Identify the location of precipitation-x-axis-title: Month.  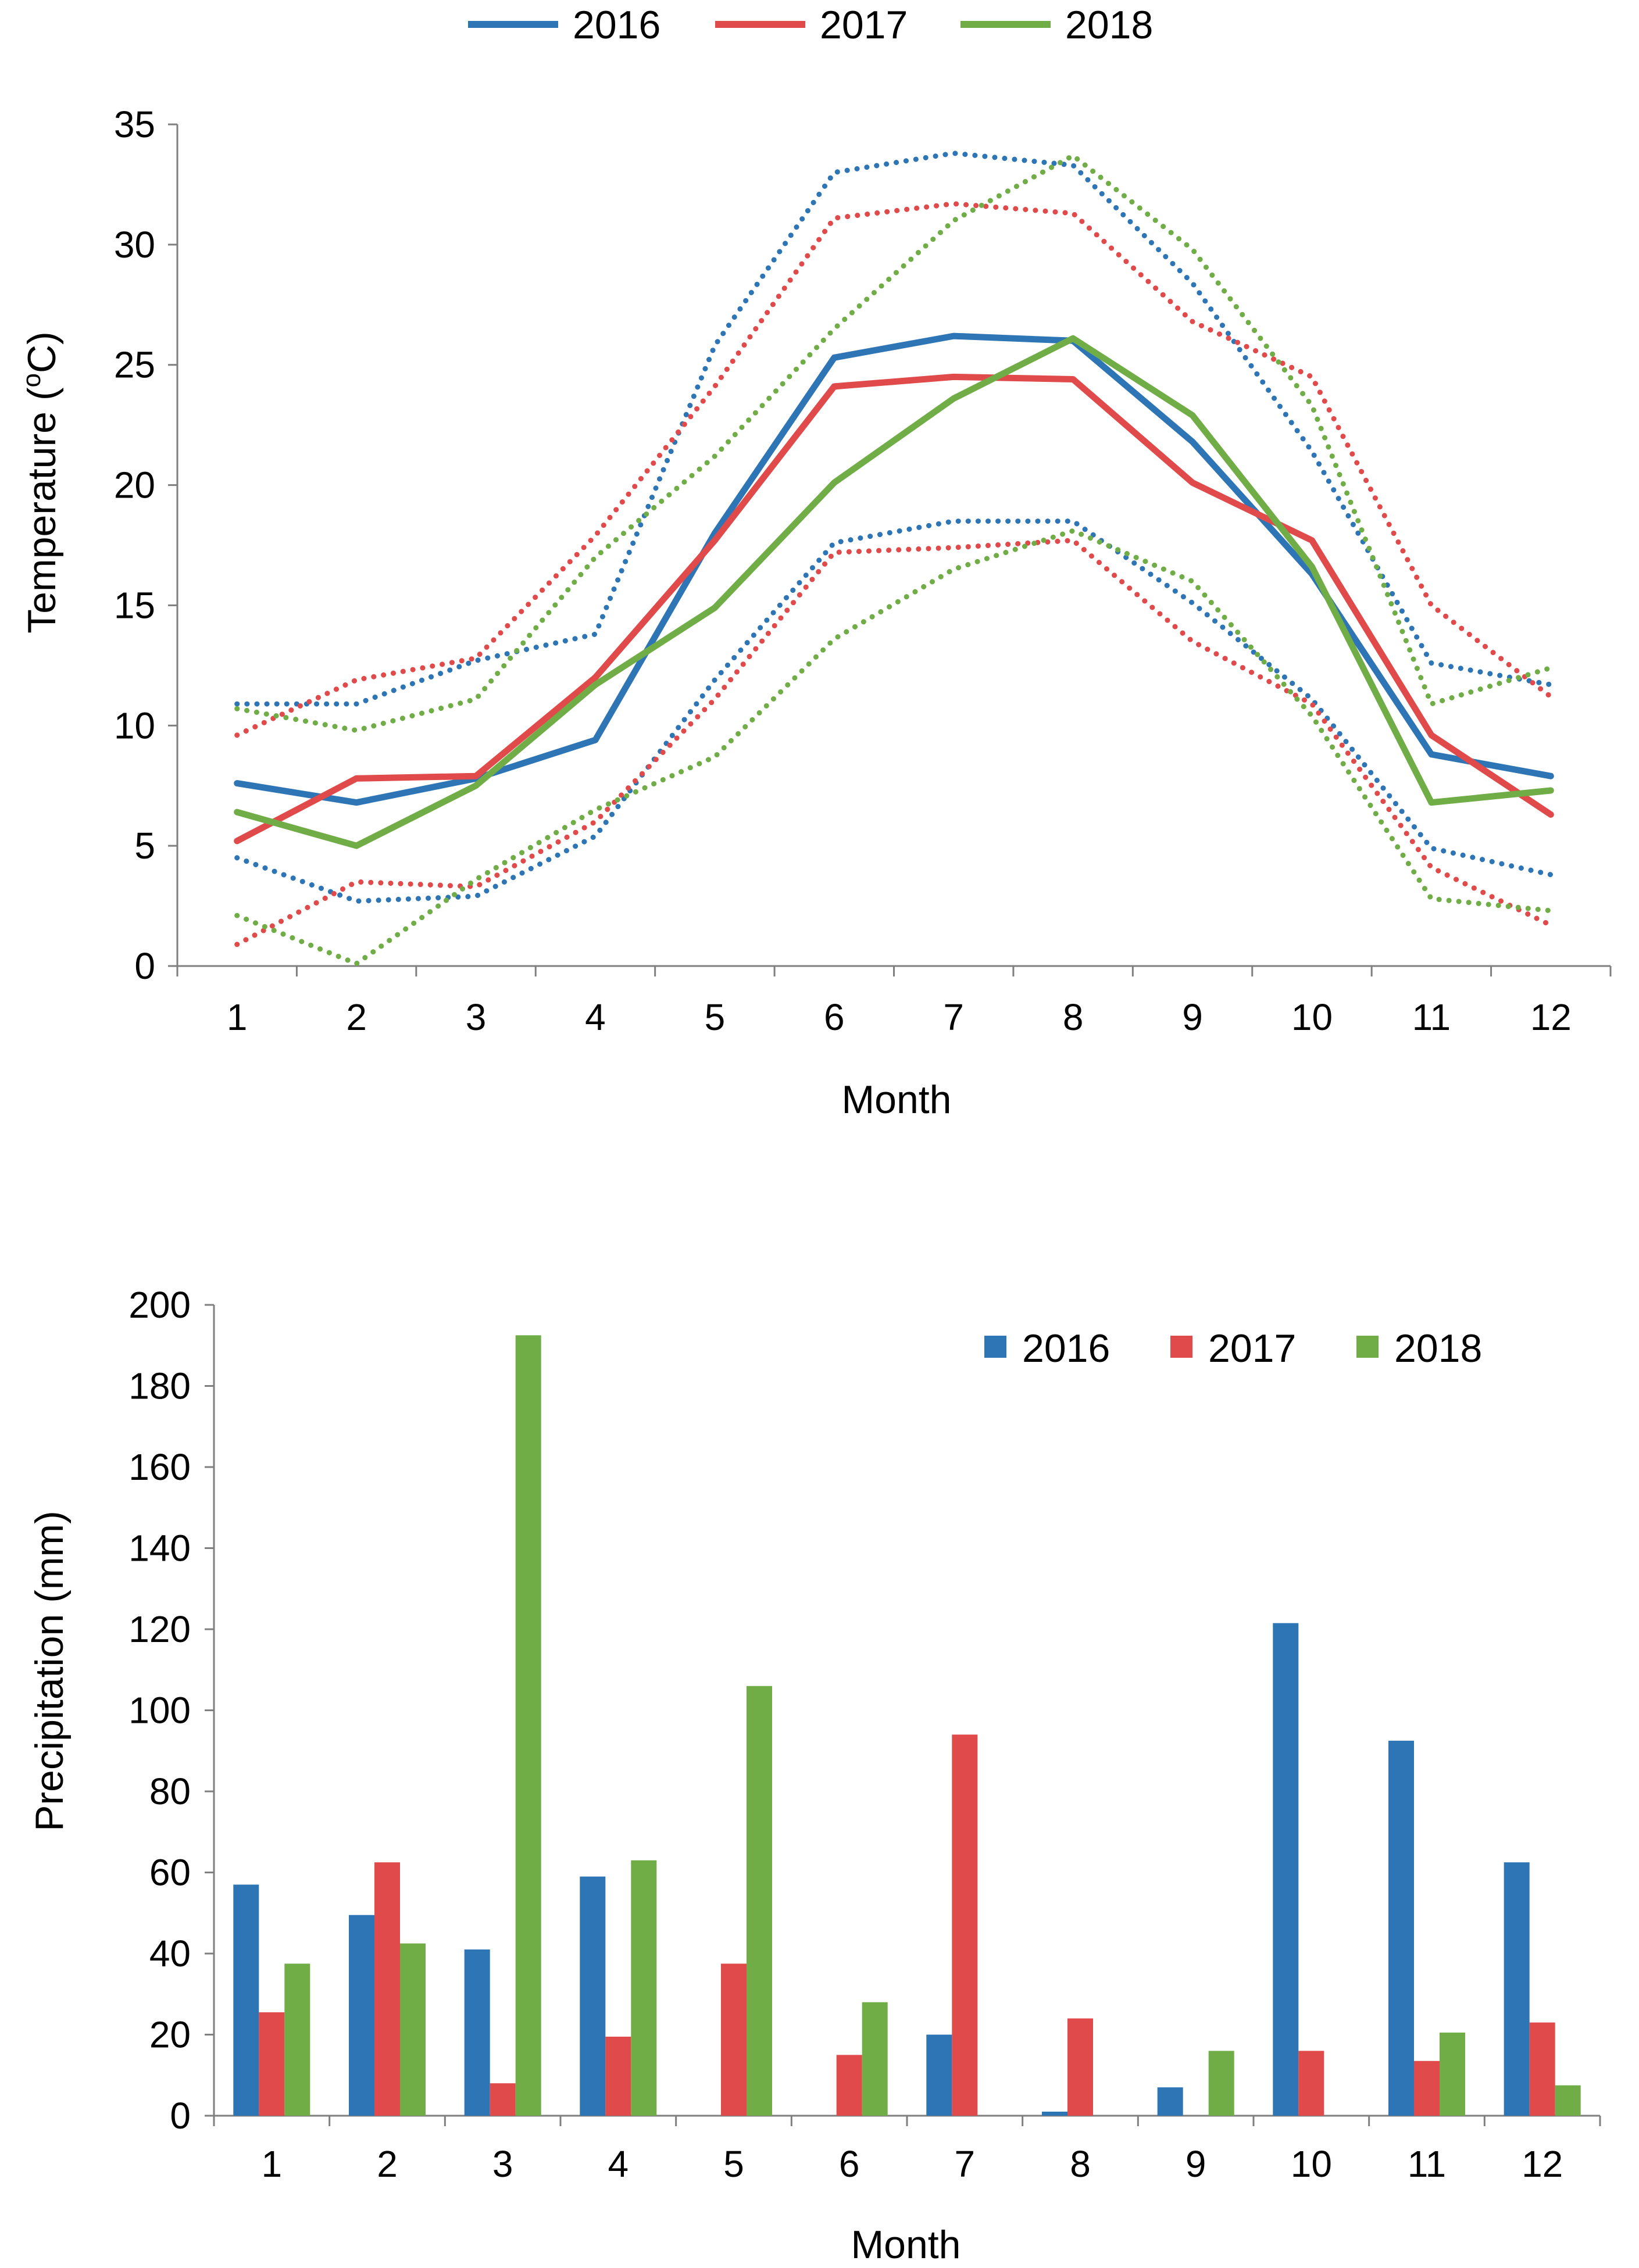
(906, 2245).